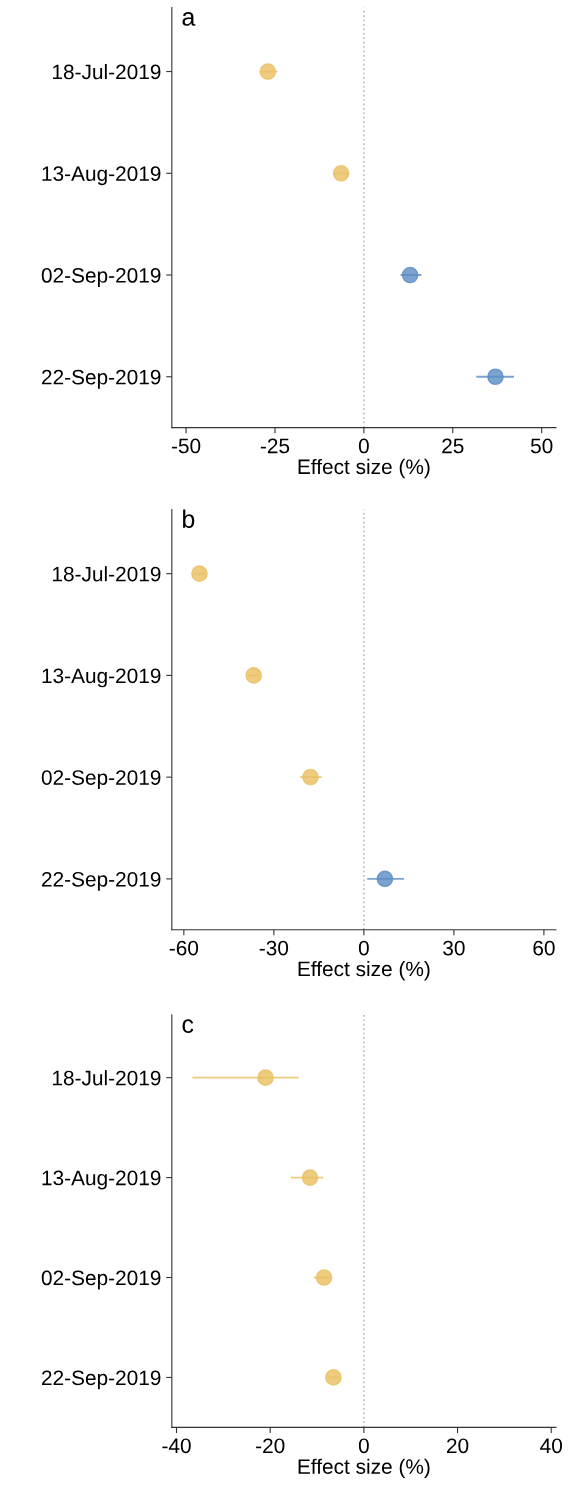 Image resolution: width=569 pixels, height=1490 pixels. Describe the element at coordinates (189, 19) in the screenshot. I see `chart-title: a` at that location.